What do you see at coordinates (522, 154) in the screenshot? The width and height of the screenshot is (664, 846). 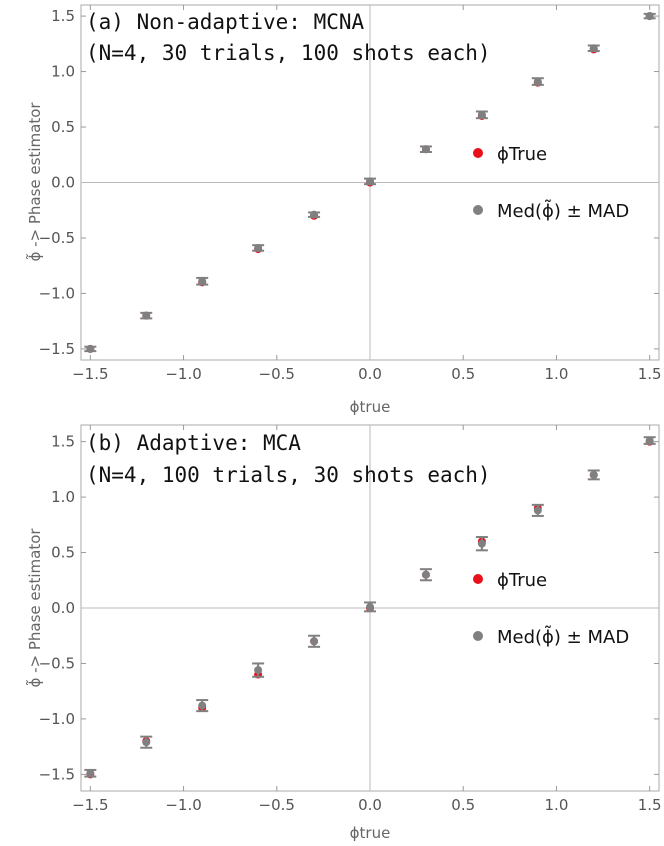 I see `legend-a-true-label: ϕTrue` at bounding box center [522, 154].